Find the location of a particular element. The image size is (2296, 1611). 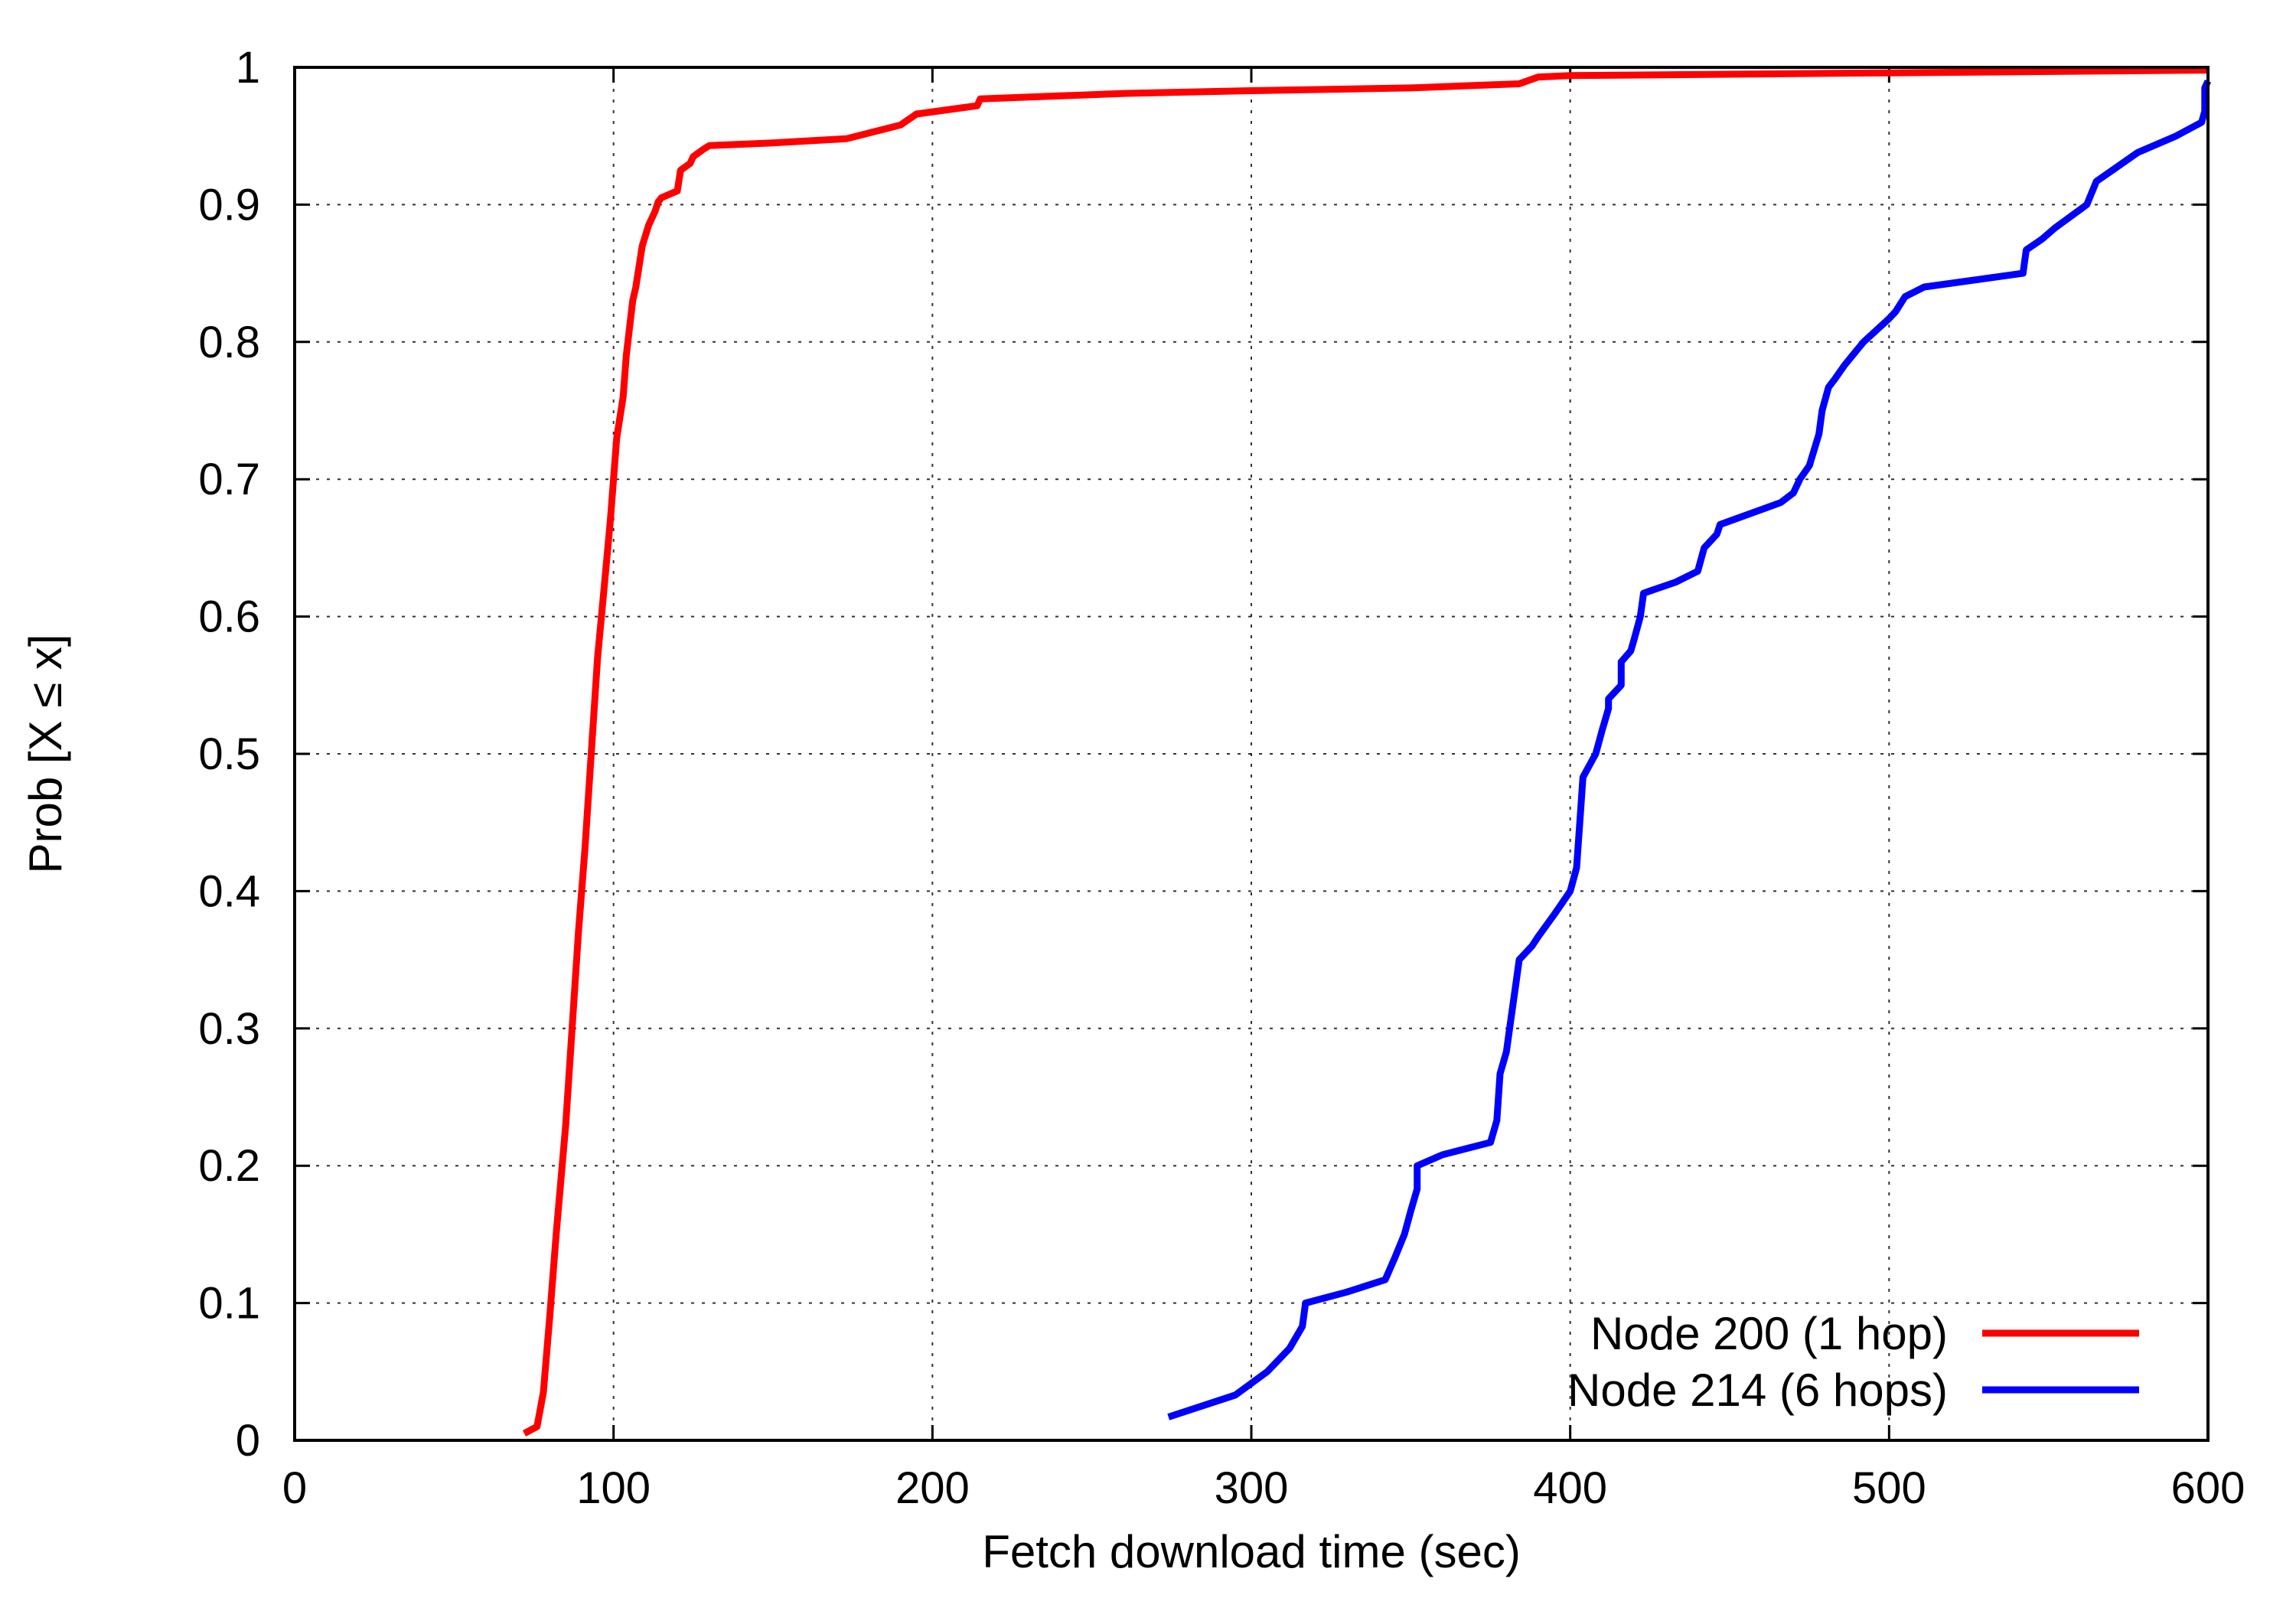

y-tick-label: 0.7 is located at coordinates (229, 479).